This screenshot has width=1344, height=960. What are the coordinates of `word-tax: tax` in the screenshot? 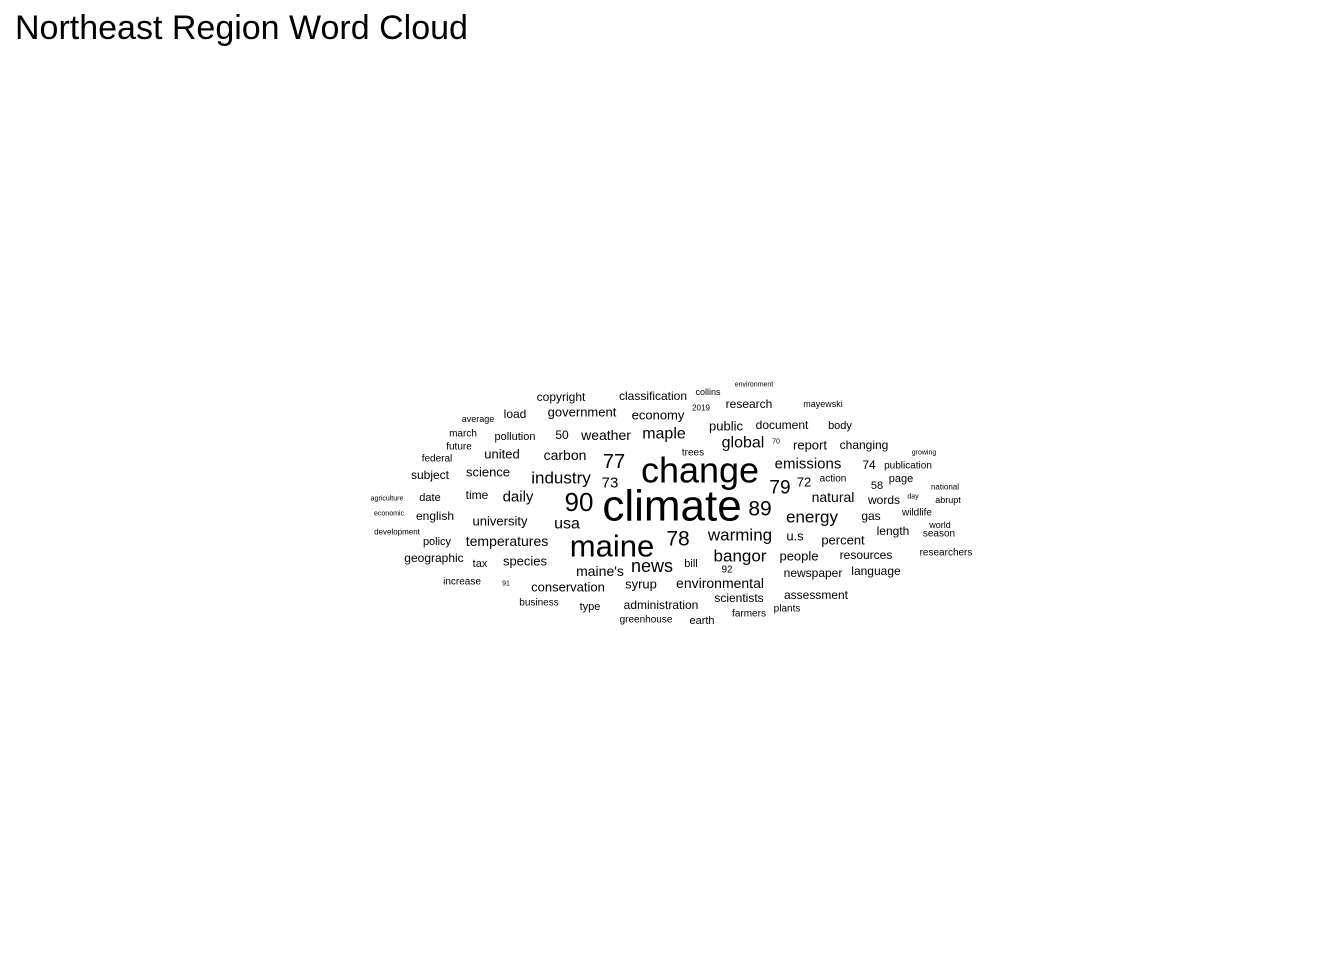 It's located at (480, 564).